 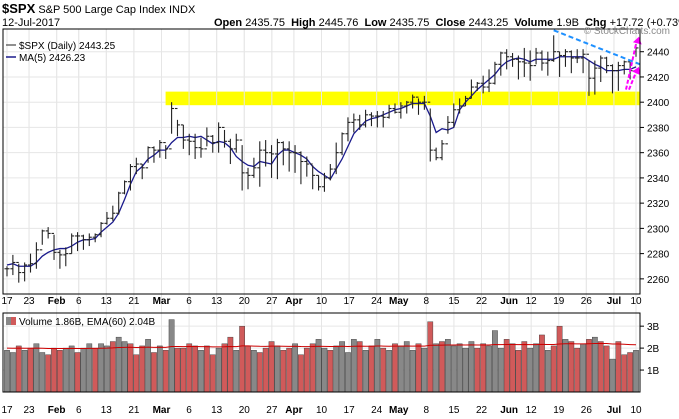 What do you see at coordinates (653, 349) in the screenshot?
I see `volume-tick-label: 2B` at bounding box center [653, 349].